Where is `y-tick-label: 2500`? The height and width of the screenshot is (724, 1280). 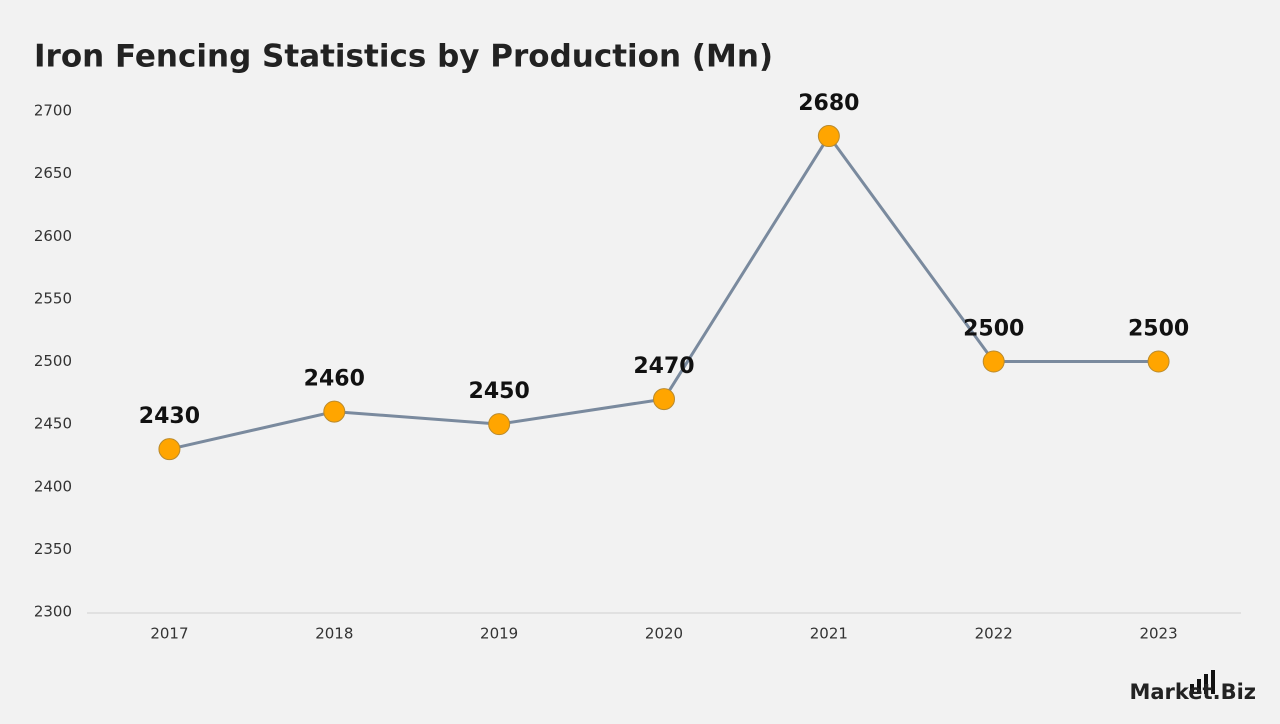
y-tick-label: 2500 is located at coordinates (53, 361).